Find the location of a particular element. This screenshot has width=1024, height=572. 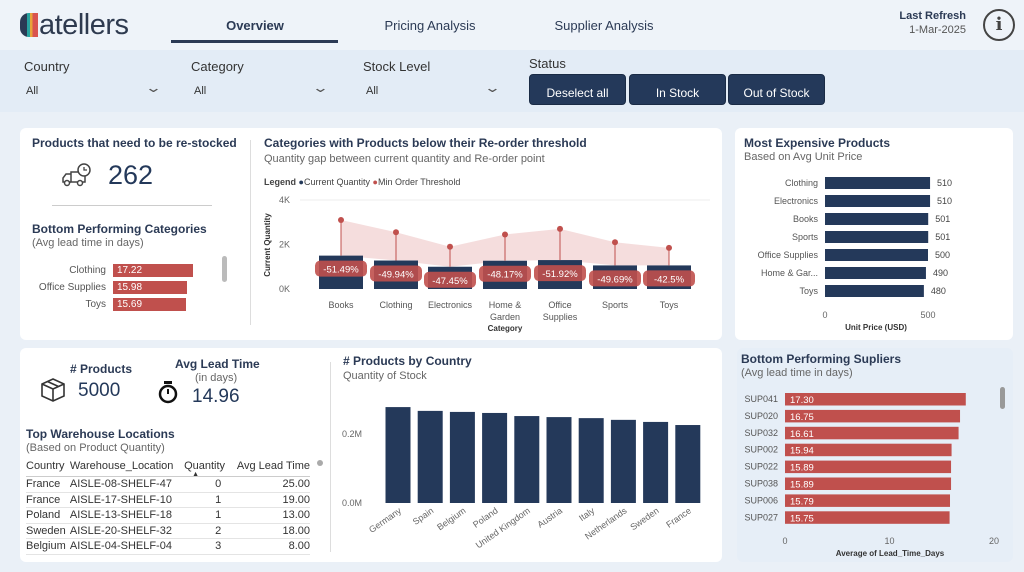

category-filter-label: Category is located at coordinates (217, 66).